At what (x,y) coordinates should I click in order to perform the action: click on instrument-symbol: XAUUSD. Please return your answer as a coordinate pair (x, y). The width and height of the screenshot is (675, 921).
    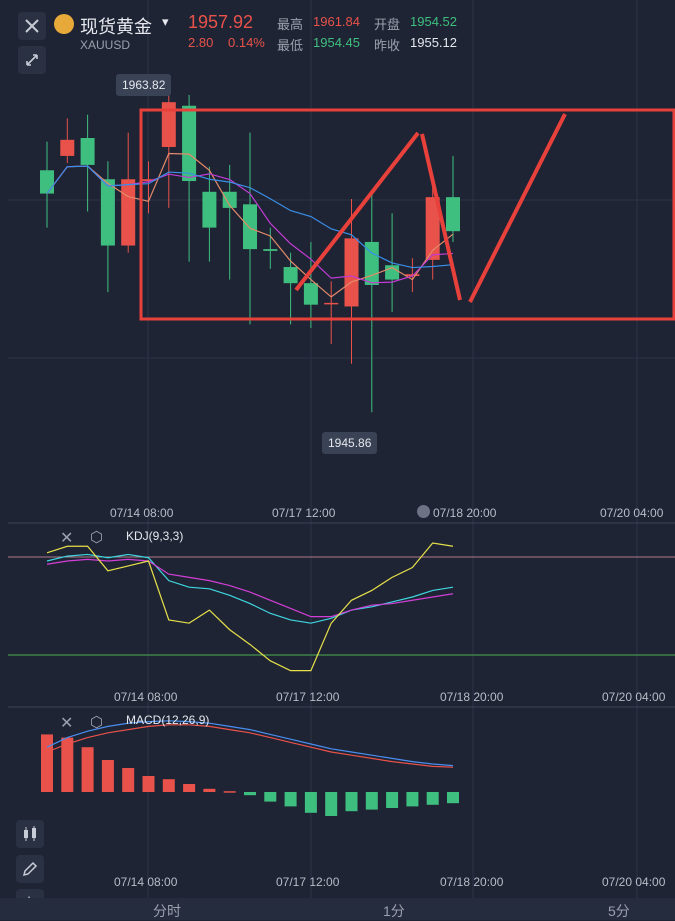
    Looking at the image, I should click on (105, 45).